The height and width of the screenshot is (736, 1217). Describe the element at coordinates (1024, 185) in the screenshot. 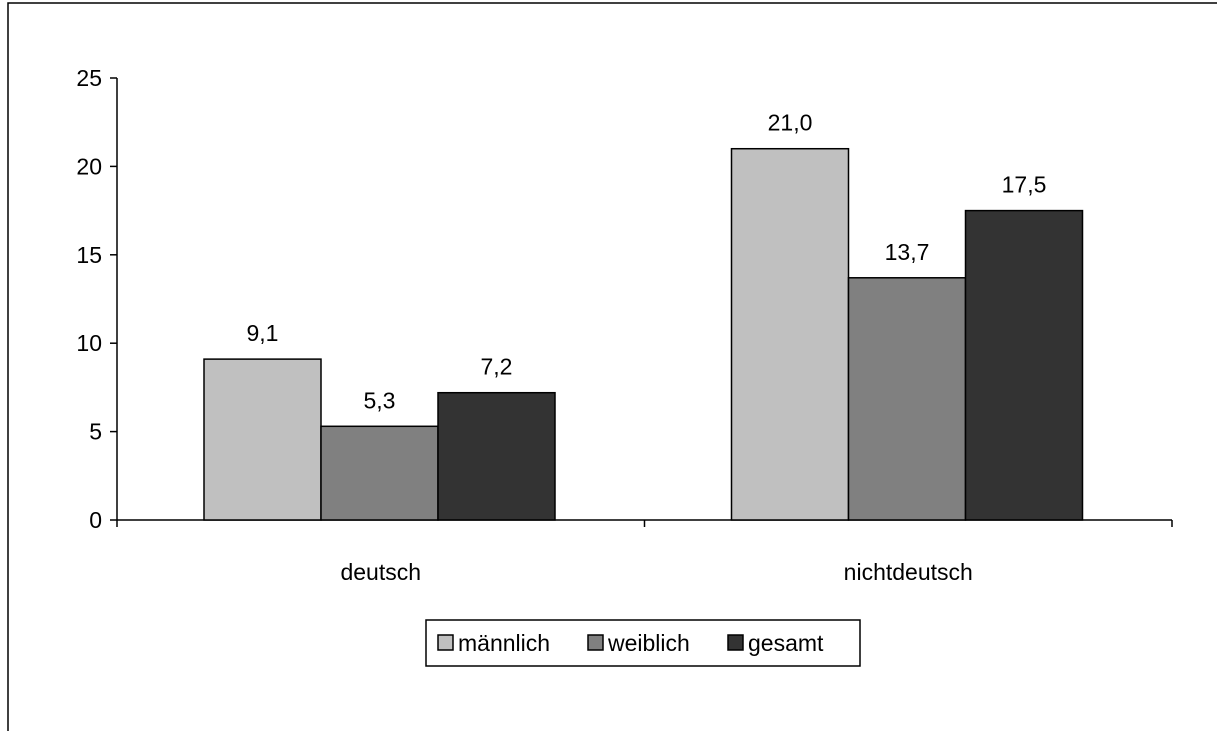

I see `data-label: 17,5` at that location.